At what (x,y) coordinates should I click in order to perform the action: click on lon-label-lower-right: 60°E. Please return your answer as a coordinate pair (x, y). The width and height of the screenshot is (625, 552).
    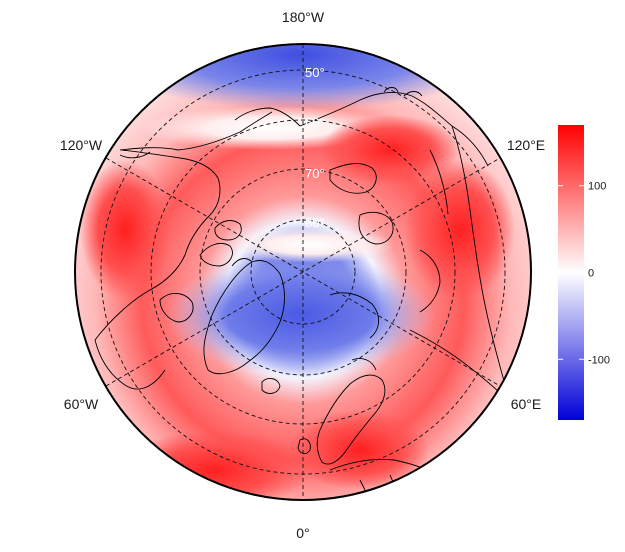
    Looking at the image, I should click on (526, 404).